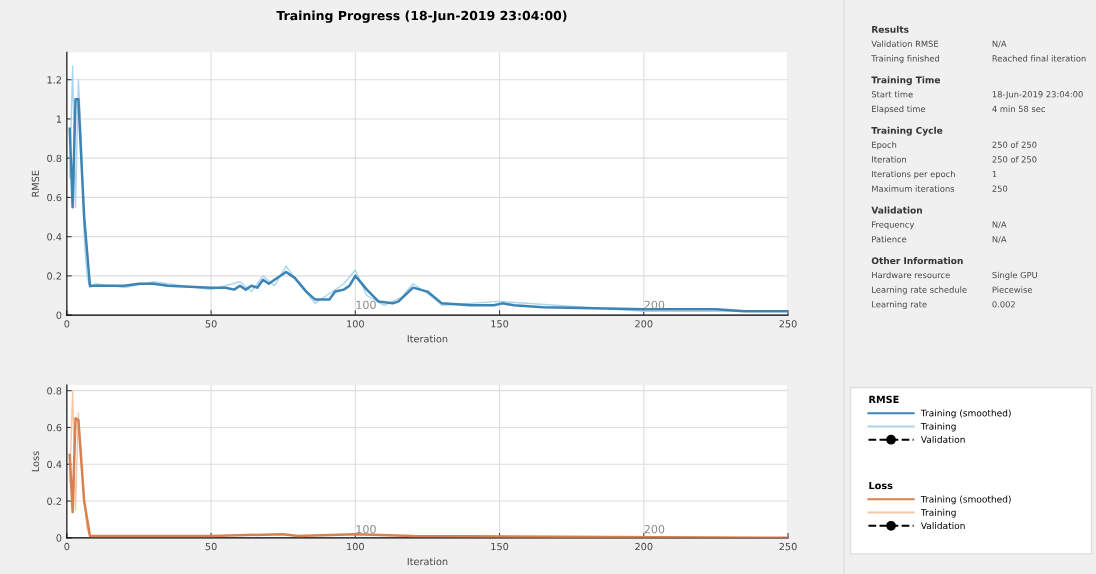 This screenshot has width=1096, height=574. Describe the element at coordinates (911, 275) in the screenshot. I see `text: Hardware resource` at that location.